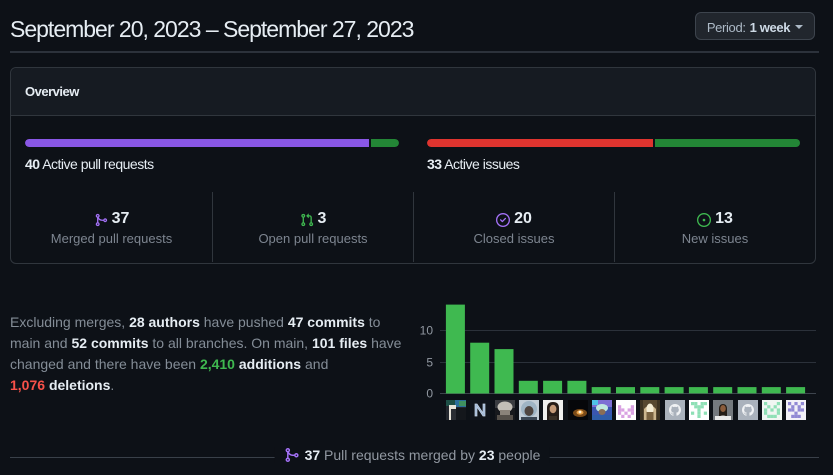 The height and width of the screenshot is (475, 833). What do you see at coordinates (429, 394) in the screenshot?
I see `svg-text: 0` at bounding box center [429, 394].